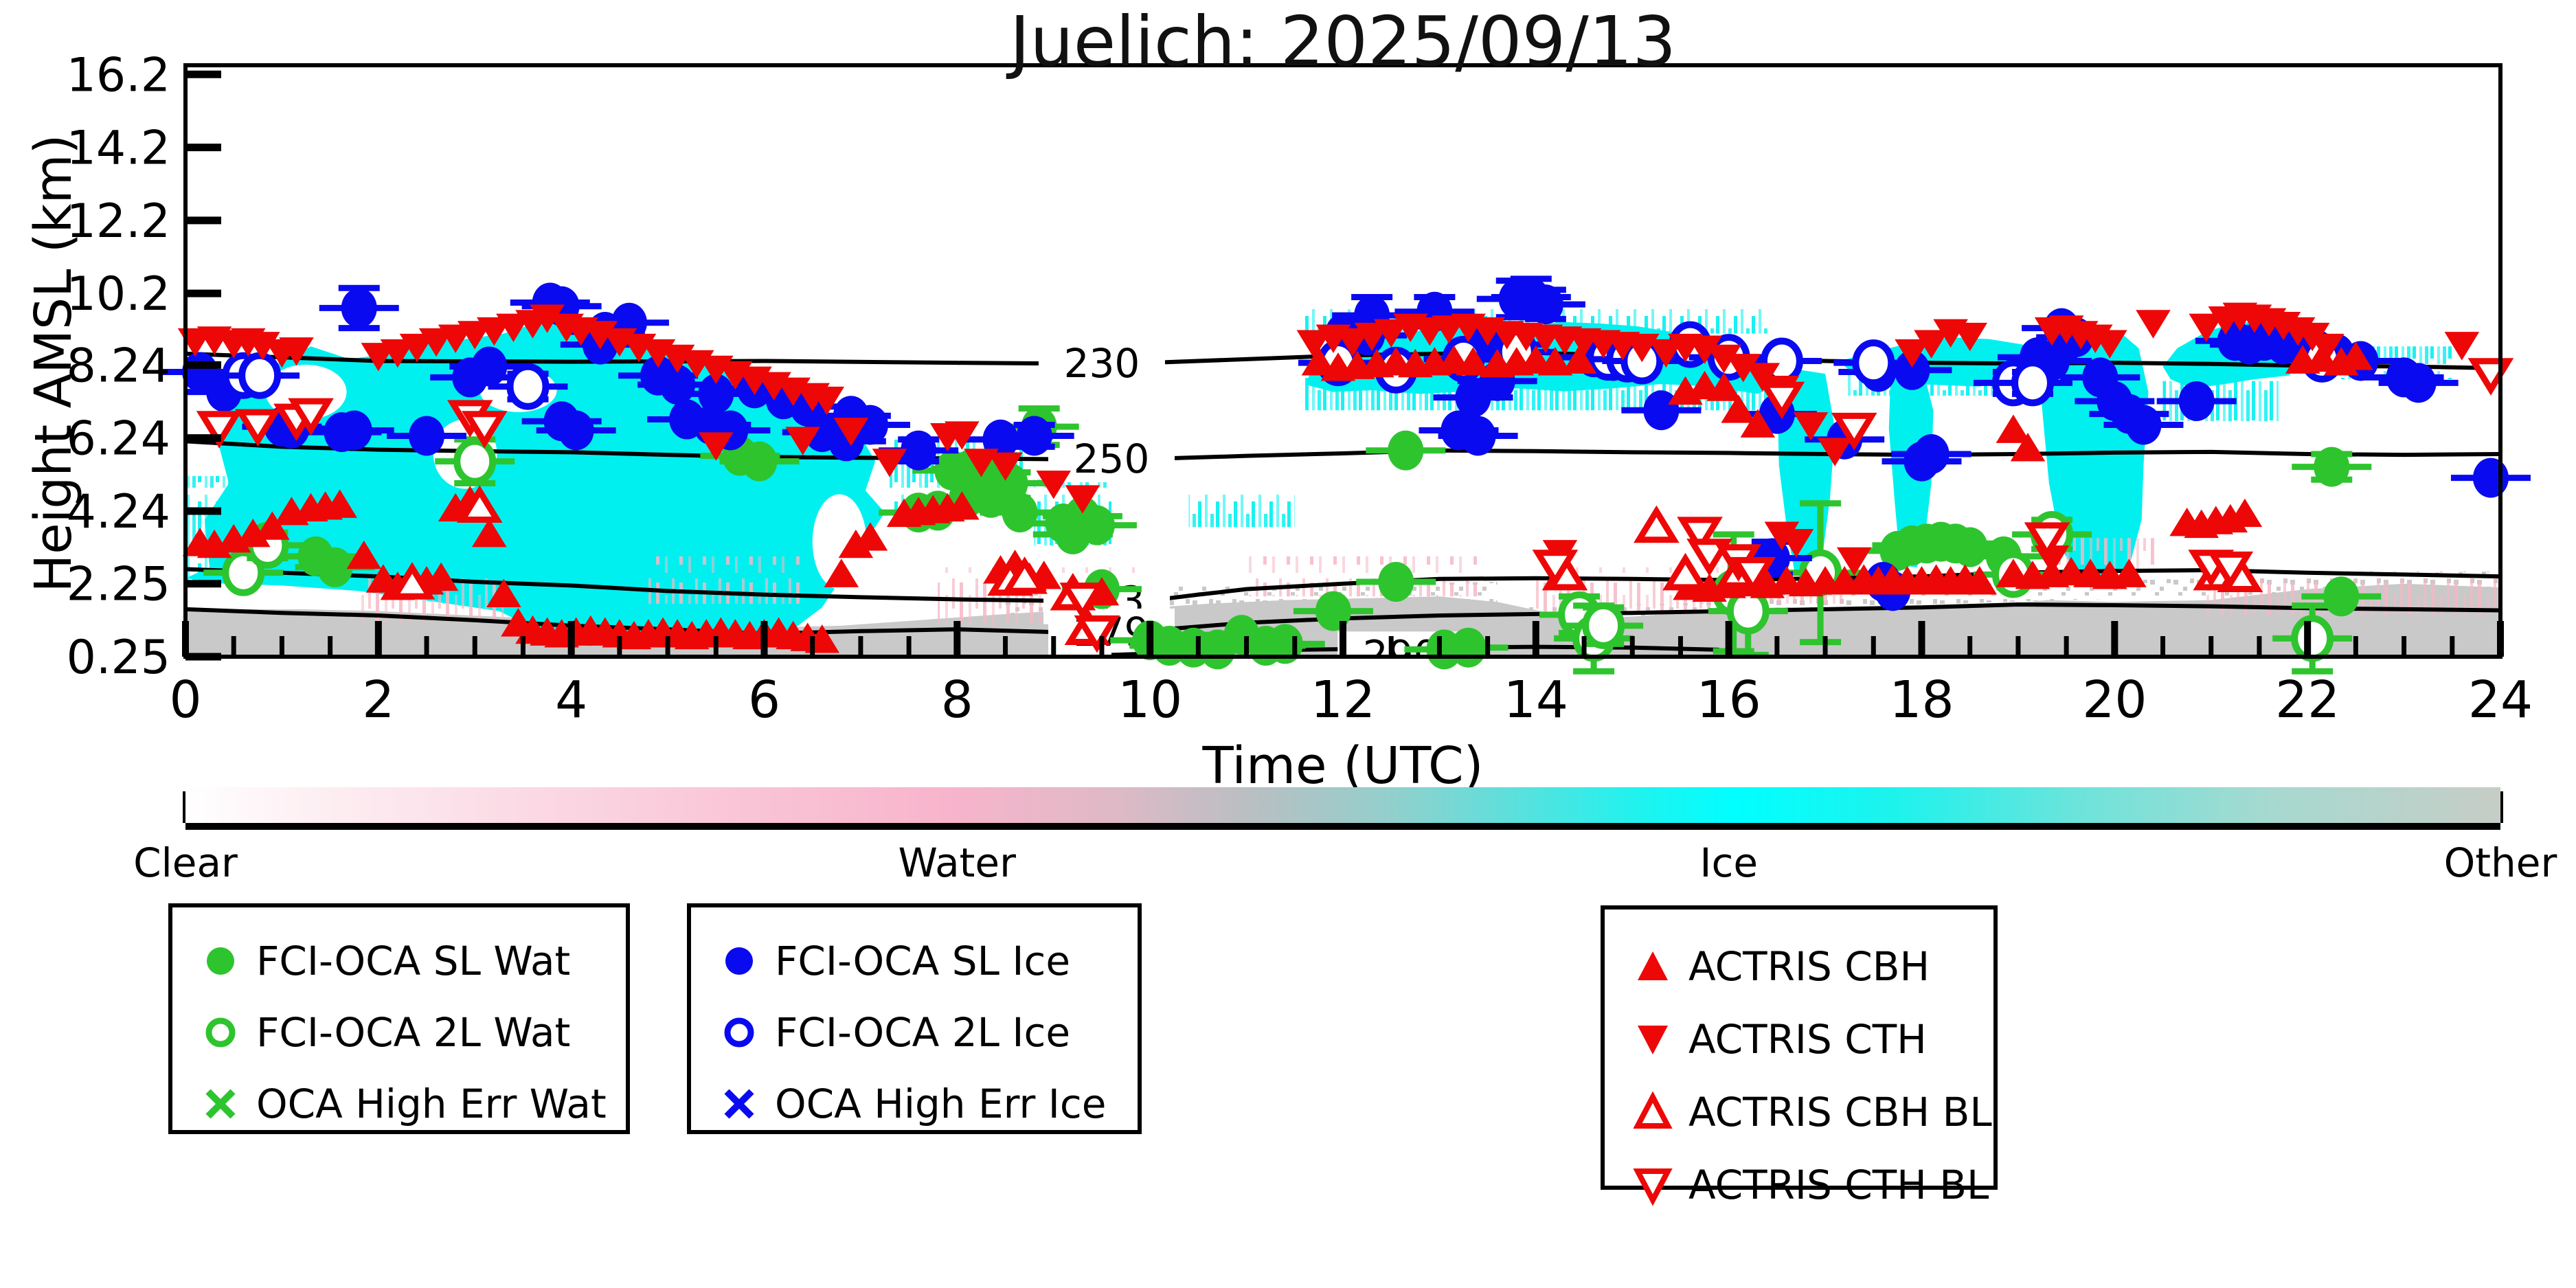 Image resolution: width=2576 pixels, height=1288 pixels. I want to click on x-tick-label: 14, so click(1536, 700).